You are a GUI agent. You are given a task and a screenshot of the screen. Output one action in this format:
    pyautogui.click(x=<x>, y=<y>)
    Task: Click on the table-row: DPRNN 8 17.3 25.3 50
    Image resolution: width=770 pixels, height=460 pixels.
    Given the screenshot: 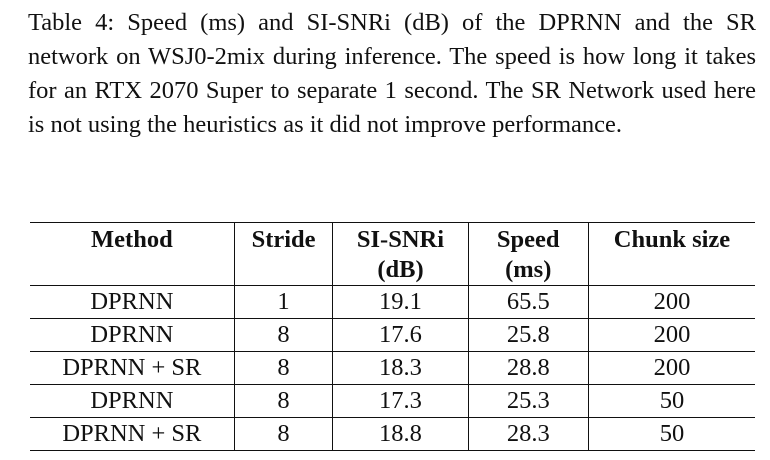 What is the action you would take?
    pyautogui.click(x=392, y=401)
    